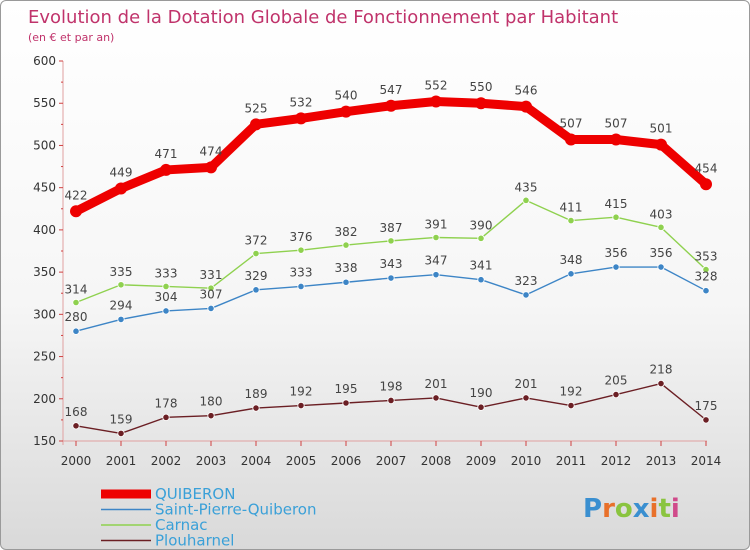 This screenshot has height=550, width=750. What do you see at coordinates (346, 232) in the screenshot?
I see `data-label-carnac: 382` at bounding box center [346, 232].